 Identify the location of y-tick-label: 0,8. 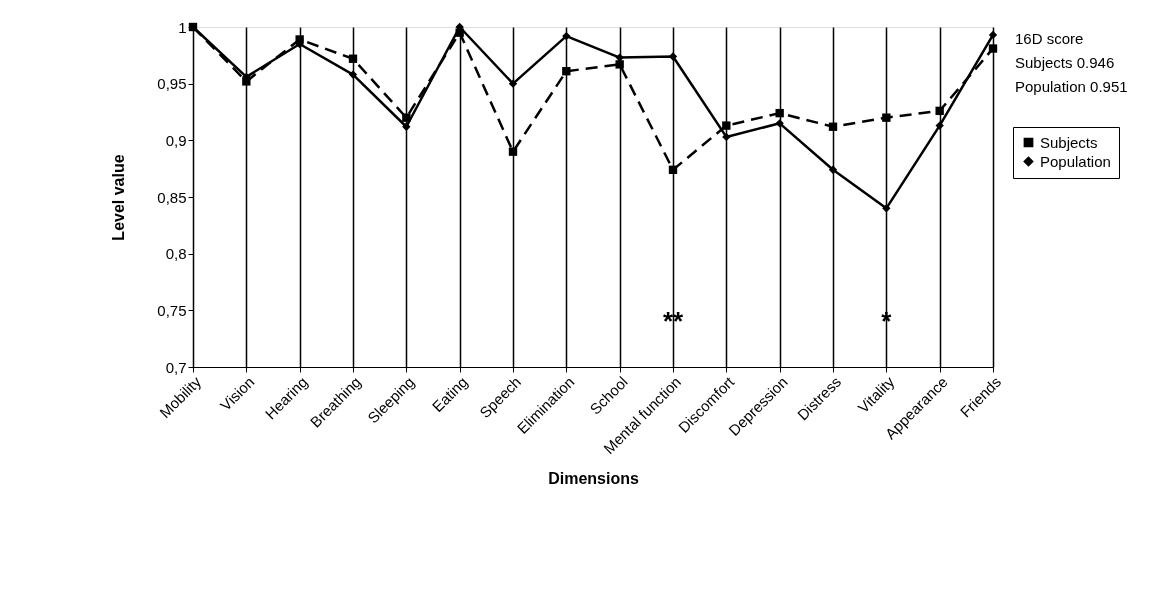
(176, 254).